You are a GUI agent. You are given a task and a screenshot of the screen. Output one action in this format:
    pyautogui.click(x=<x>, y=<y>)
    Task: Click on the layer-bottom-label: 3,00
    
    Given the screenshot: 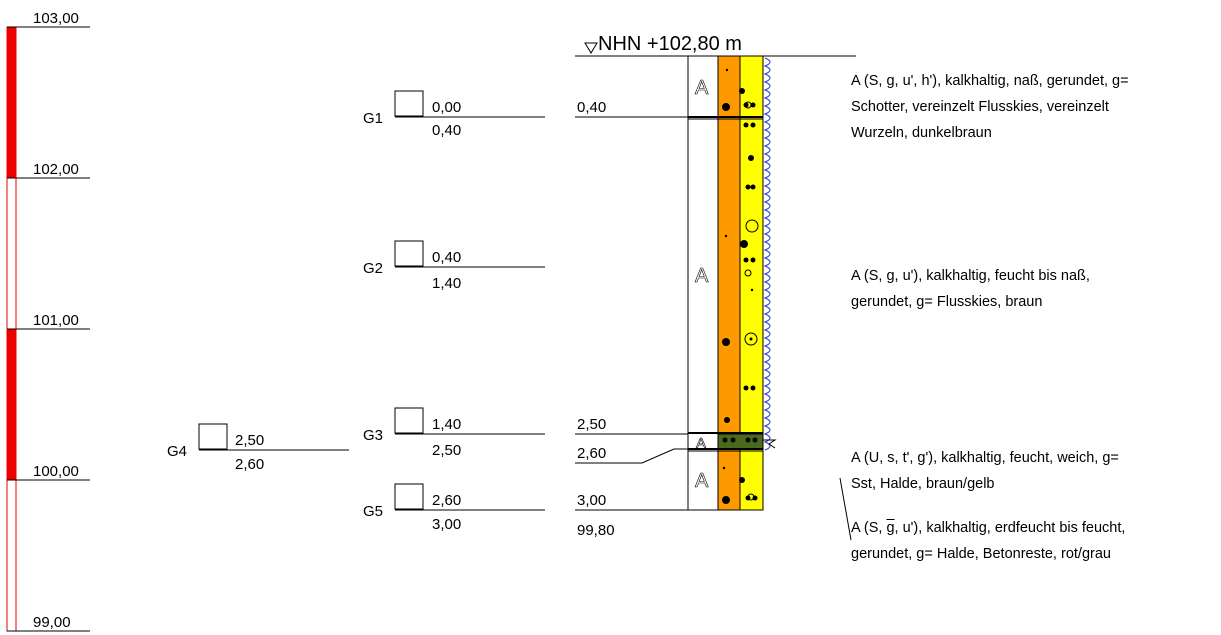 What is the action you would take?
    pyautogui.click(x=591, y=500)
    